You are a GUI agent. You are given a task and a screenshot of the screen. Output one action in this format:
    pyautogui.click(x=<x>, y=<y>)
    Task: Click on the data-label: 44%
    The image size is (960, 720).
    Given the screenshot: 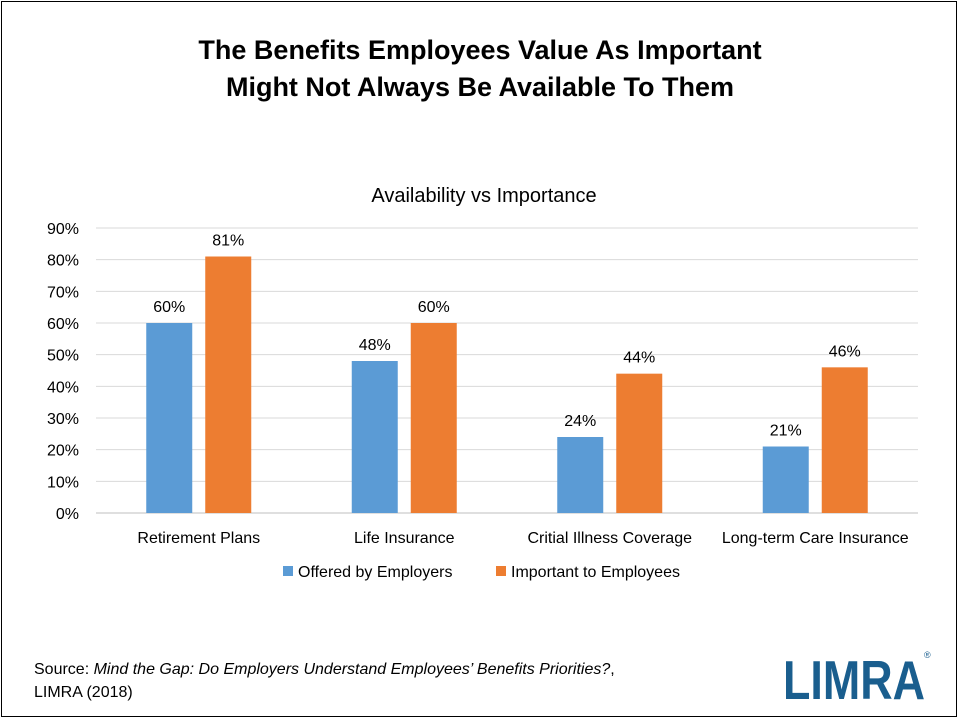 What is the action you would take?
    pyautogui.click(x=639, y=358)
    